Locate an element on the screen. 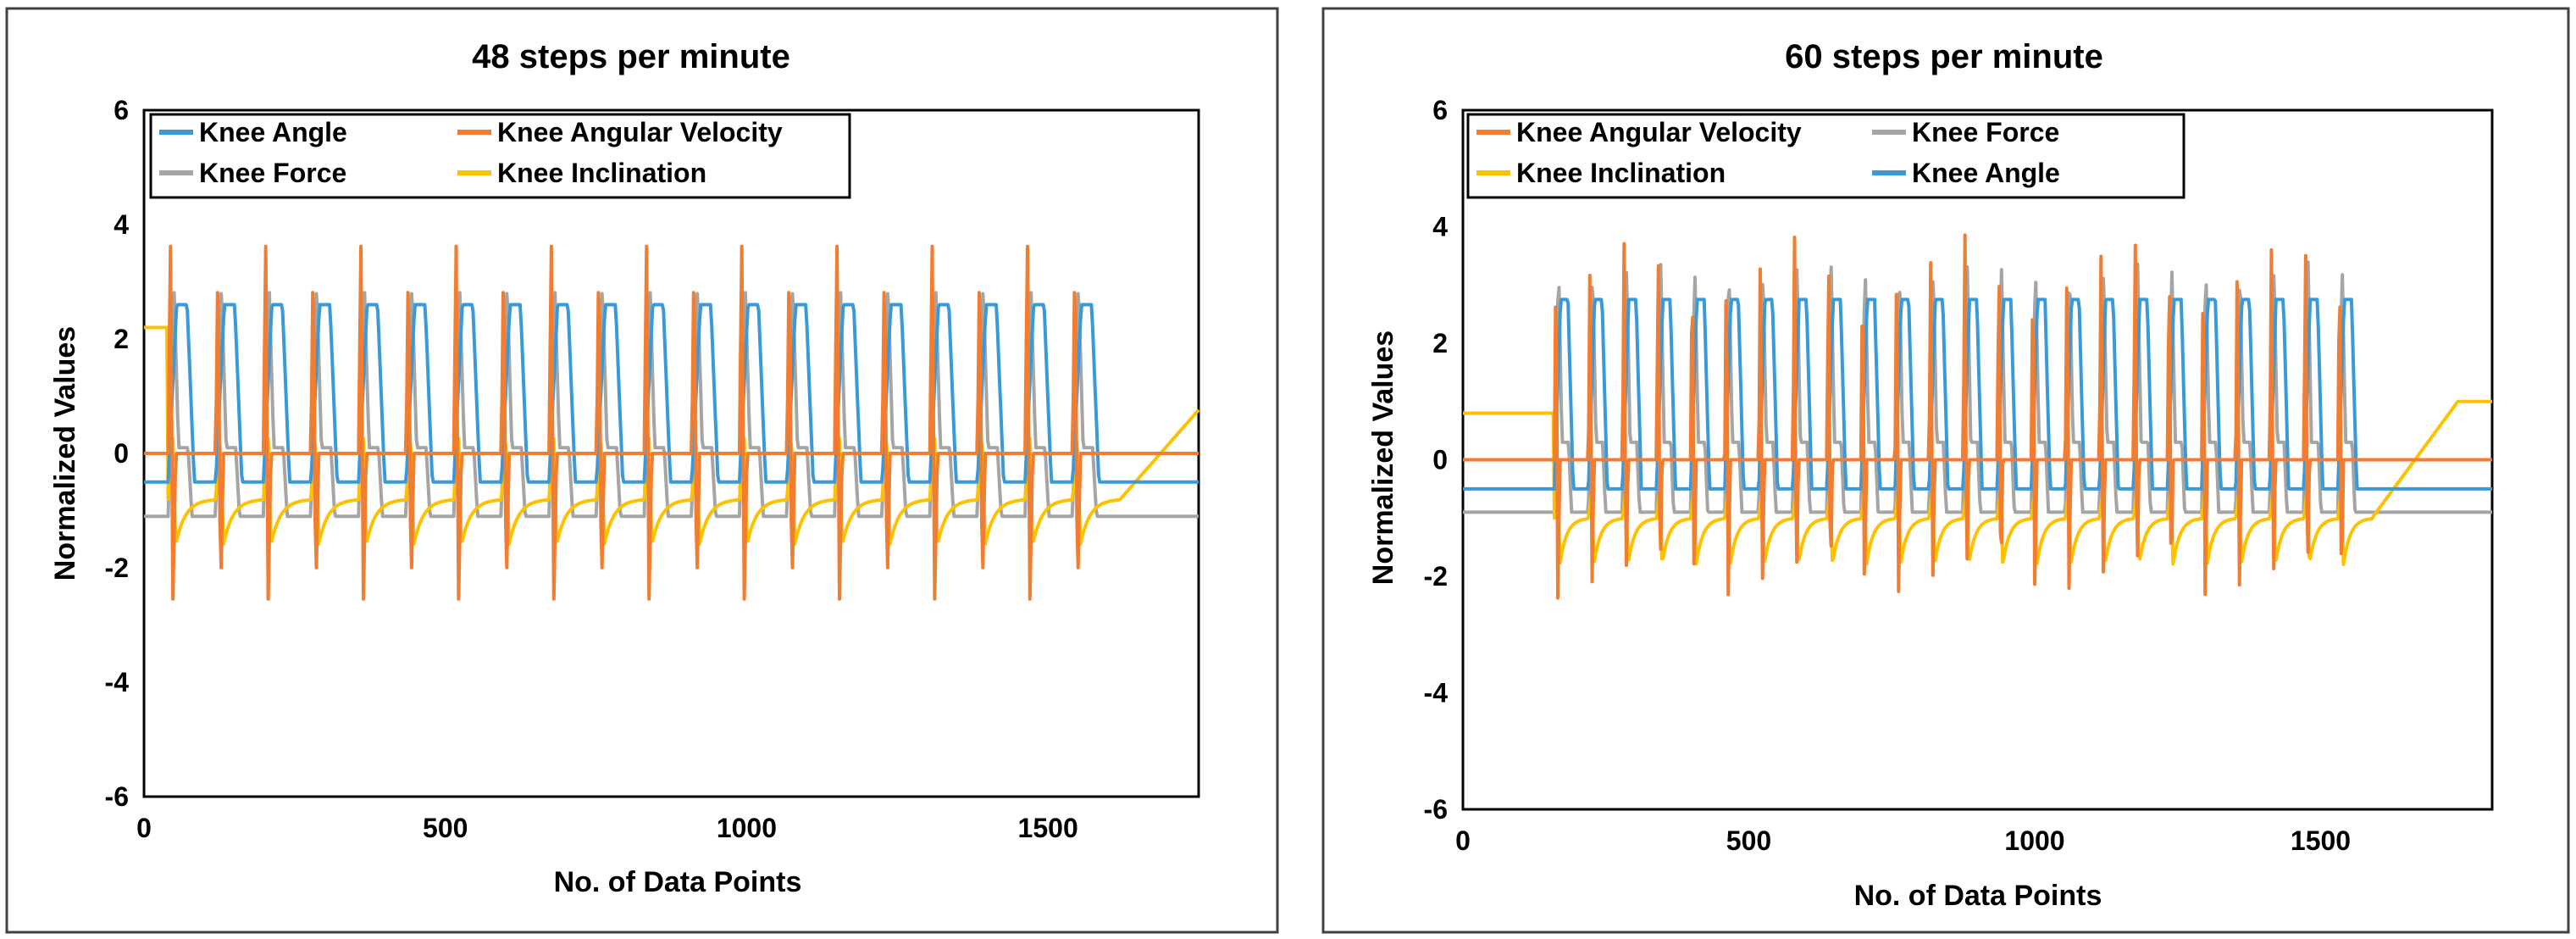  chart-title: 48 steps per minute is located at coordinates (631, 57).